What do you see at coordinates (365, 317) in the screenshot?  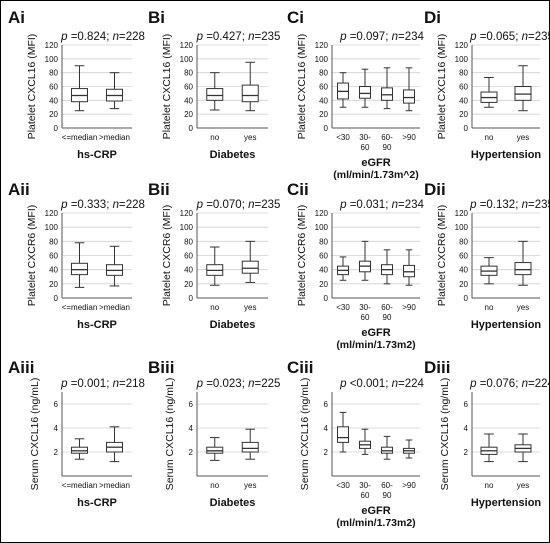 I see `x-tick-label: 60` at bounding box center [365, 317].